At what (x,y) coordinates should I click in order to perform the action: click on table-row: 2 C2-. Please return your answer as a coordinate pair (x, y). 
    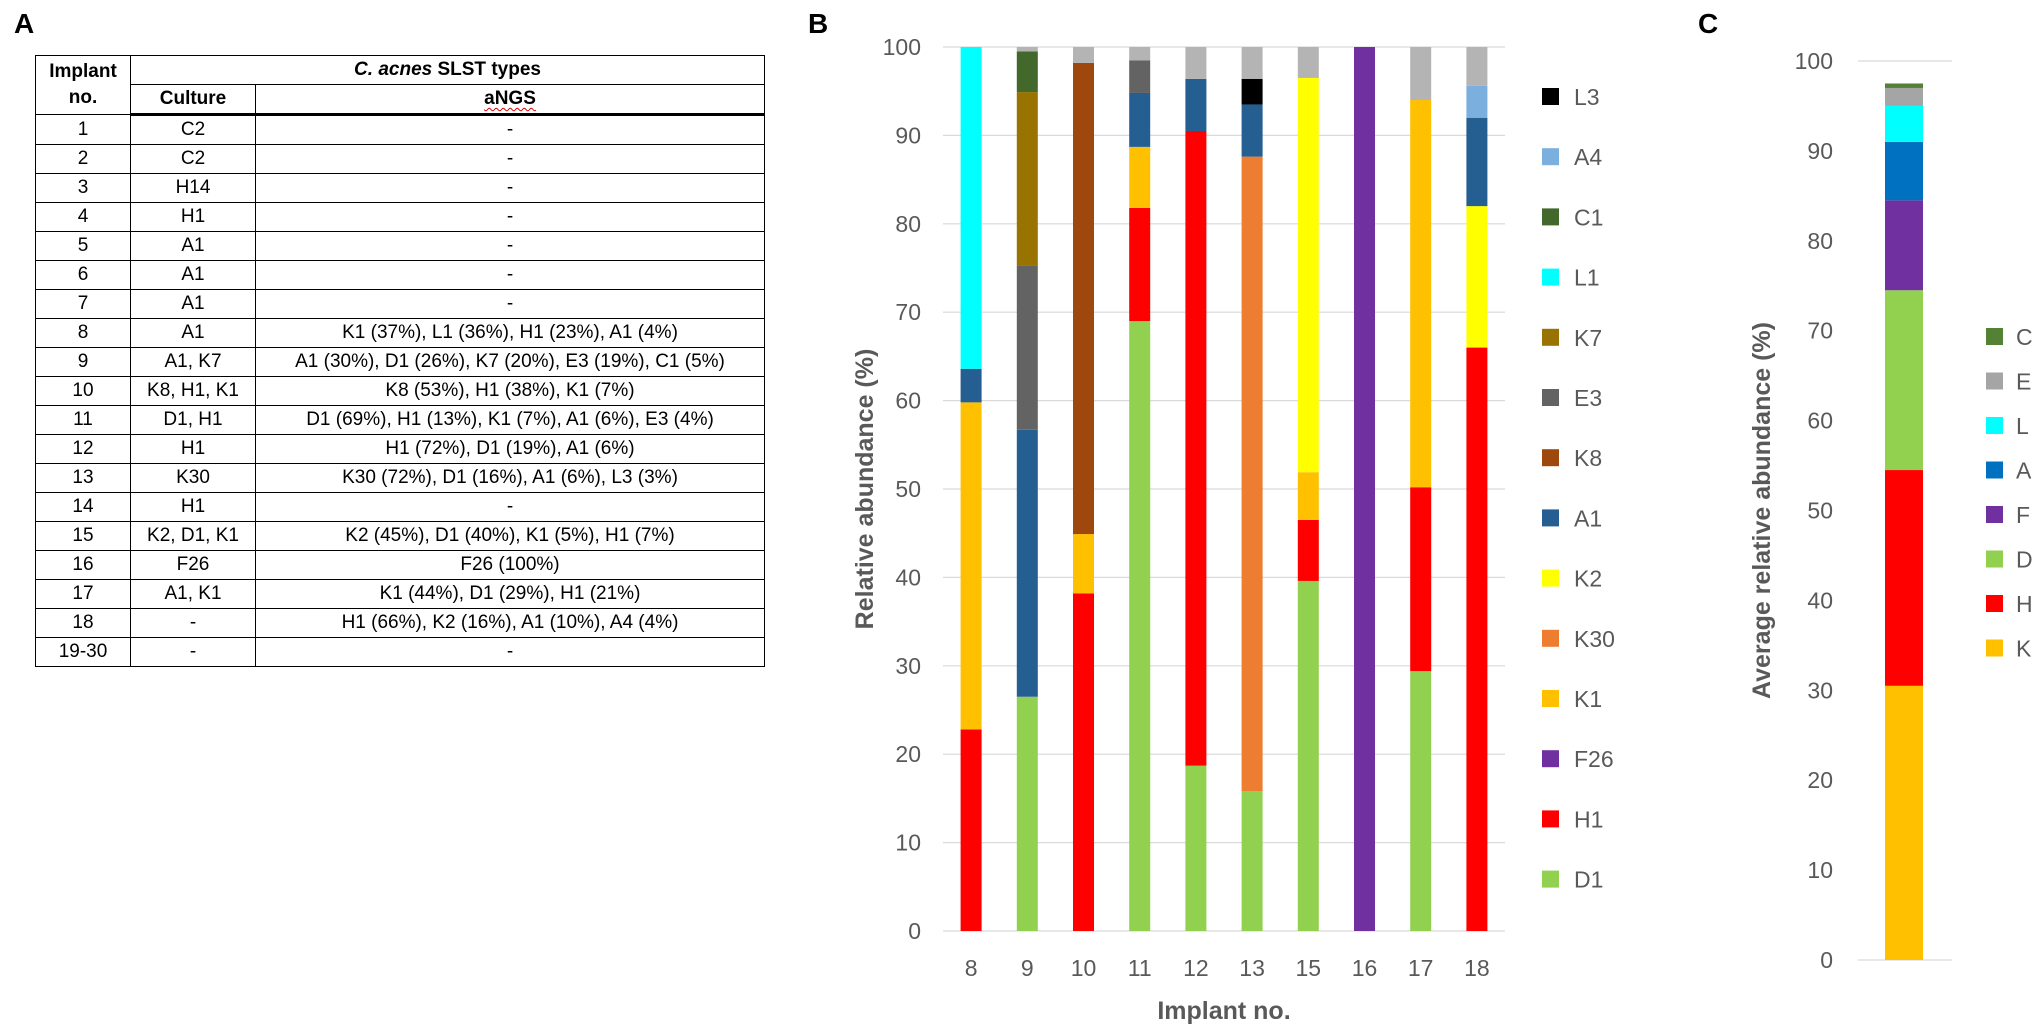
    Looking at the image, I should click on (400, 159).